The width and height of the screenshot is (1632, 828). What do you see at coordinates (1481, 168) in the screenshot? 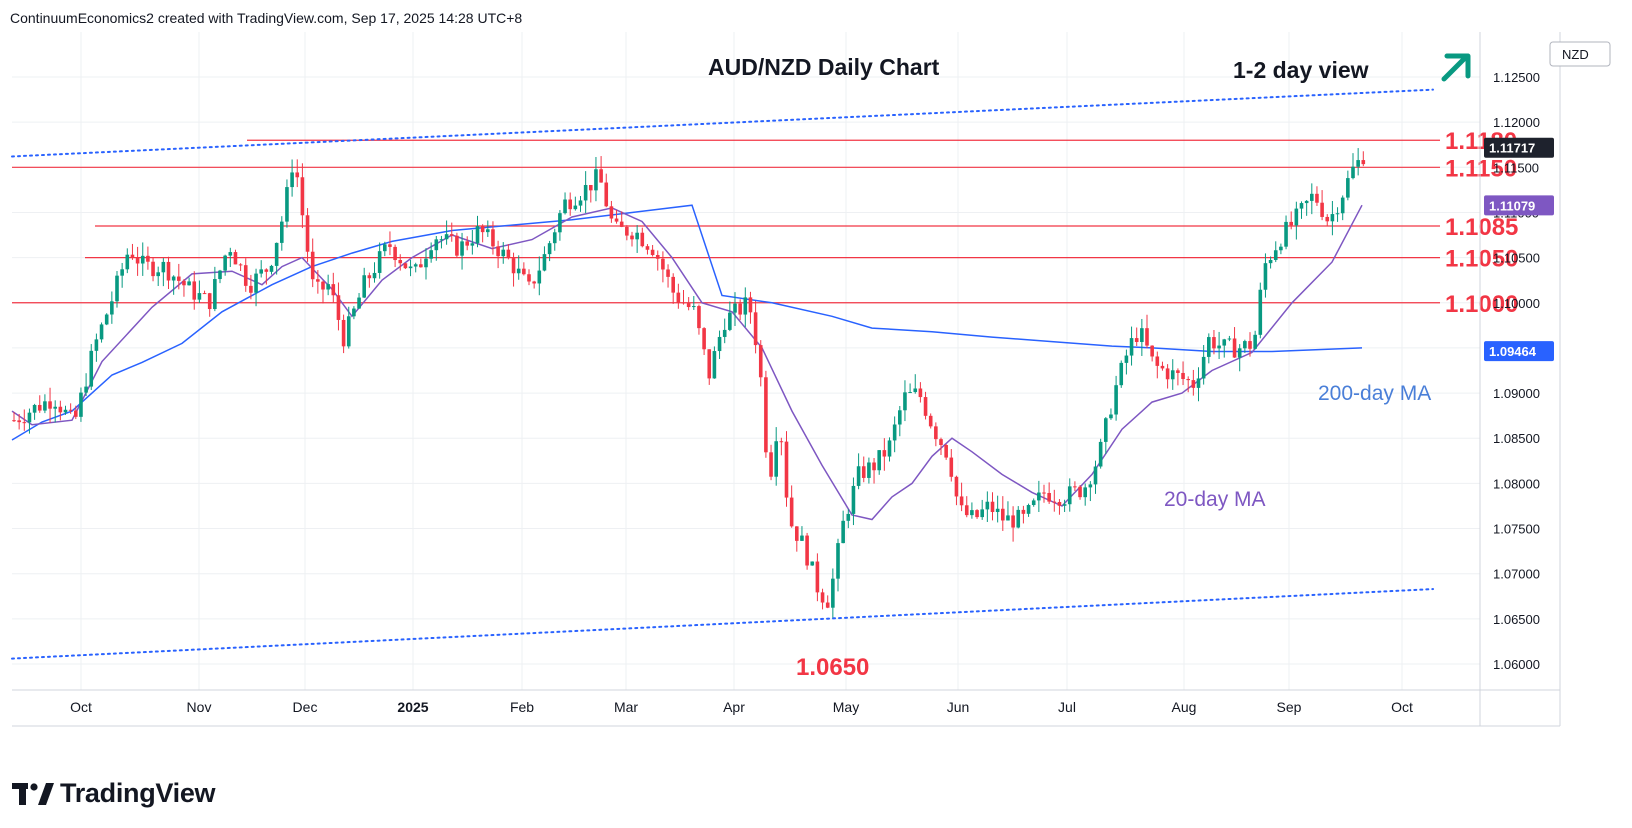
I see `level-label: 1.1150` at bounding box center [1481, 168].